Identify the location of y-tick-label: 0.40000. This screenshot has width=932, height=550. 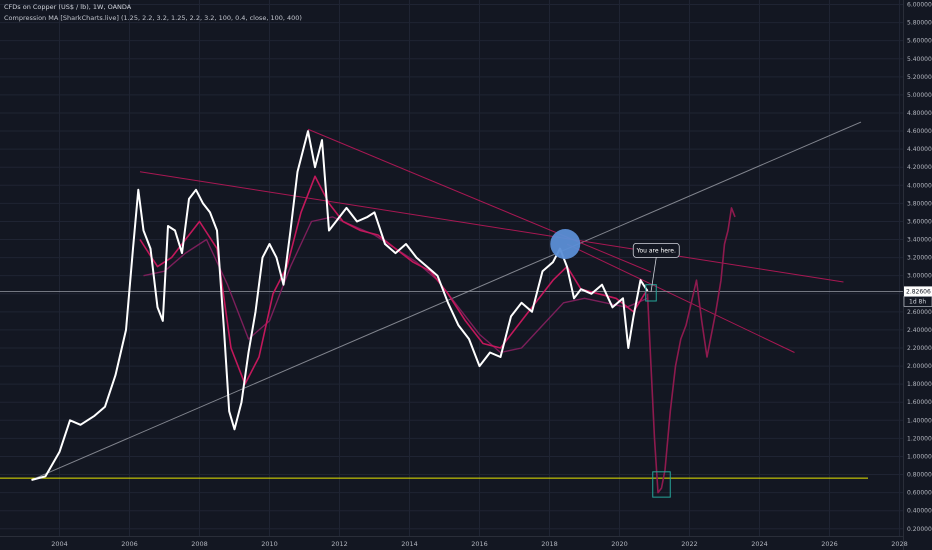
(919, 511).